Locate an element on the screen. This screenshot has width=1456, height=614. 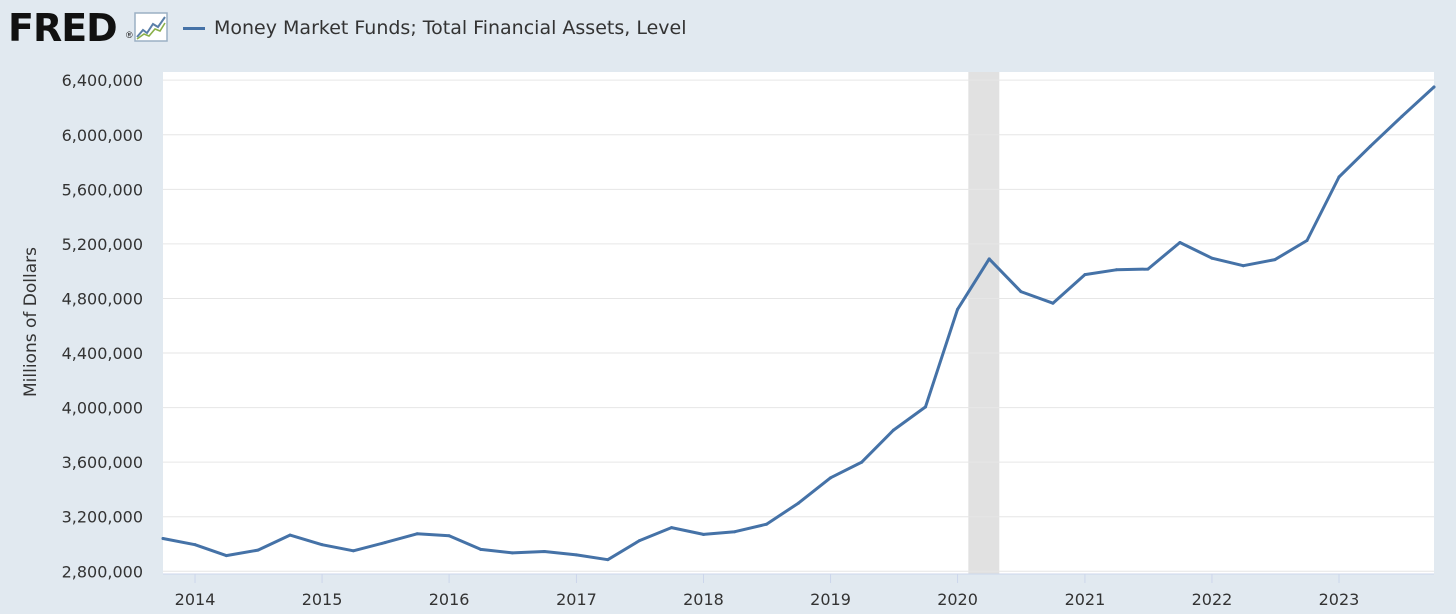
x-tick-label: 2015 is located at coordinates (322, 599).